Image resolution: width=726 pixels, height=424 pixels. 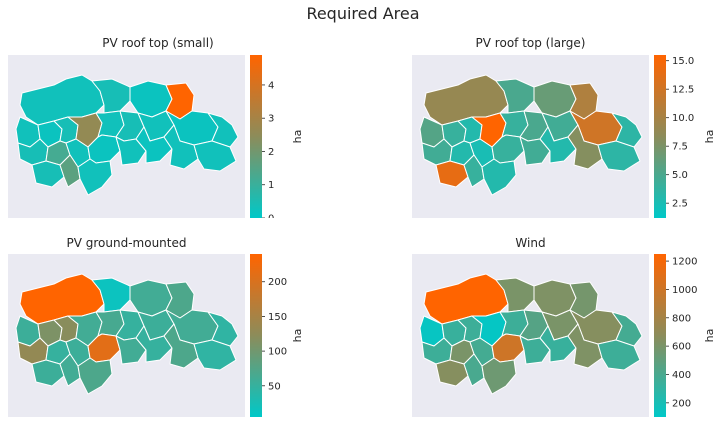 What do you see at coordinates (277, 317) in the screenshot?
I see `colorbar-tick-label: 150` at bounding box center [277, 317].